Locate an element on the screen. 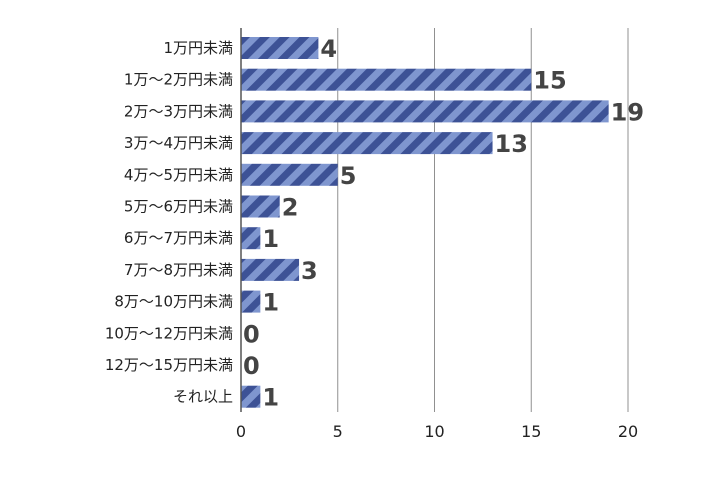  data-label-7: 1 is located at coordinates (270, 239).